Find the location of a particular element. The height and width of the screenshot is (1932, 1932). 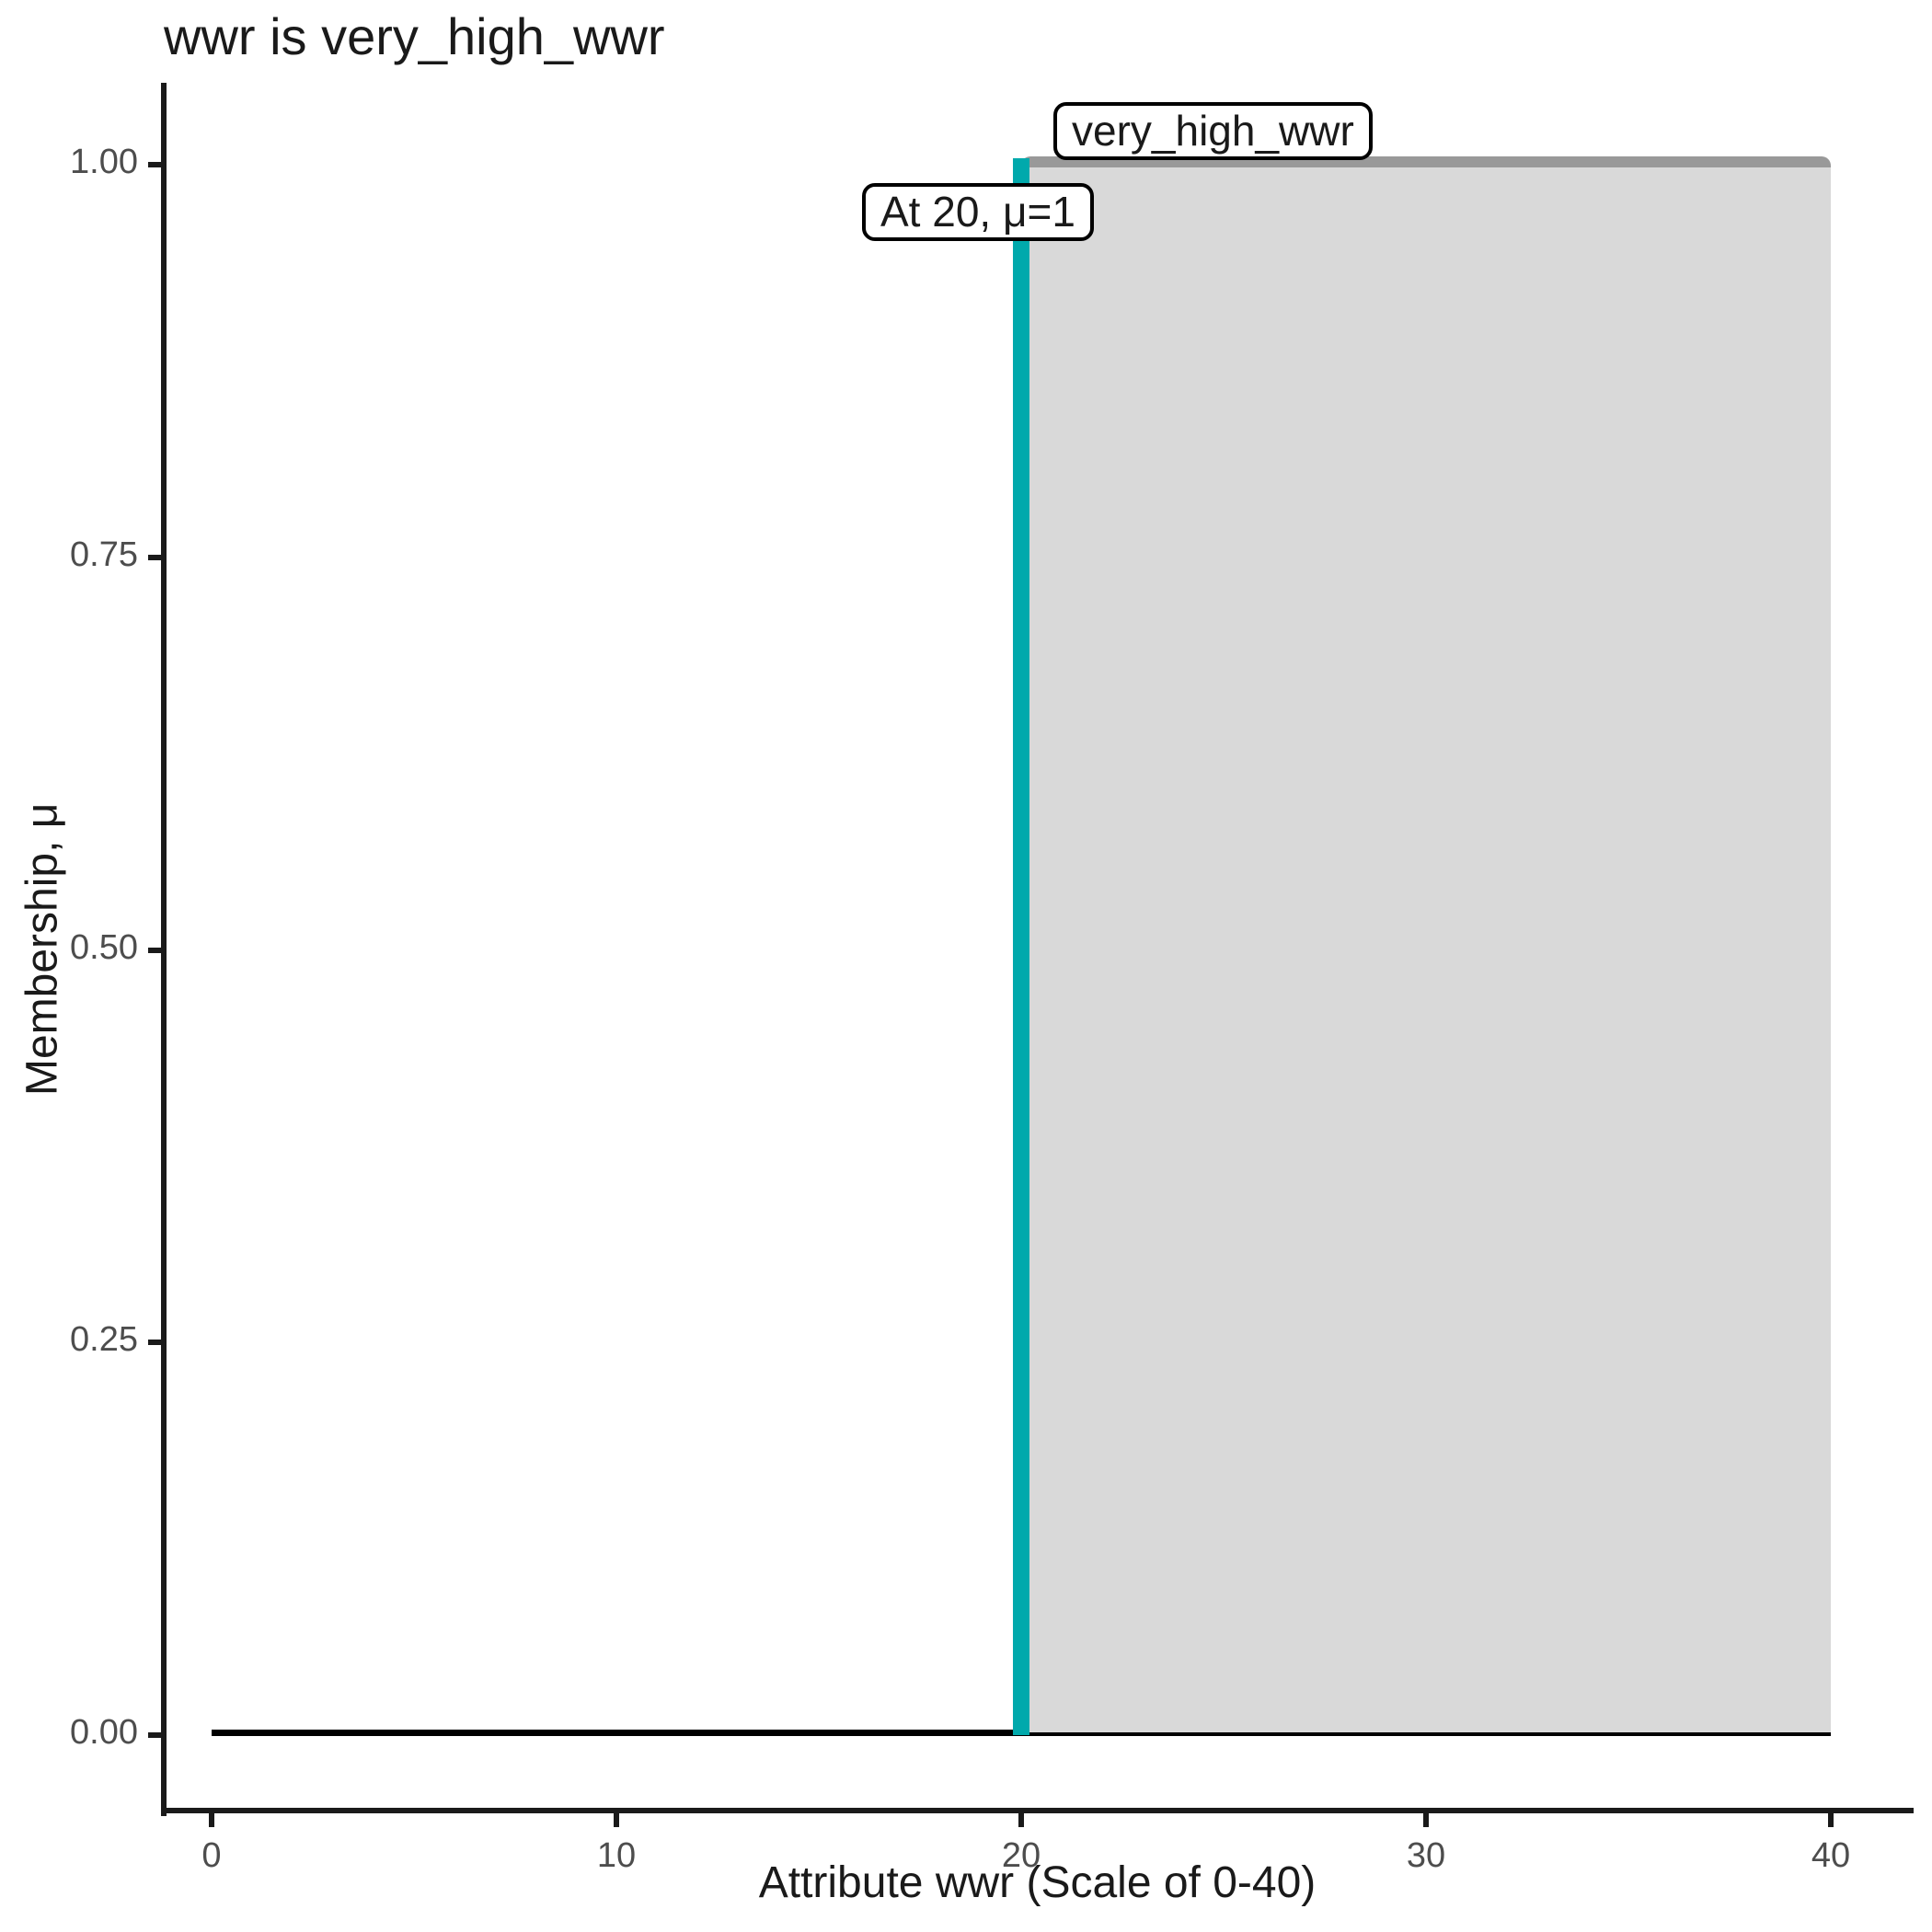

y-tick-label: 0.75 is located at coordinates (104, 554).